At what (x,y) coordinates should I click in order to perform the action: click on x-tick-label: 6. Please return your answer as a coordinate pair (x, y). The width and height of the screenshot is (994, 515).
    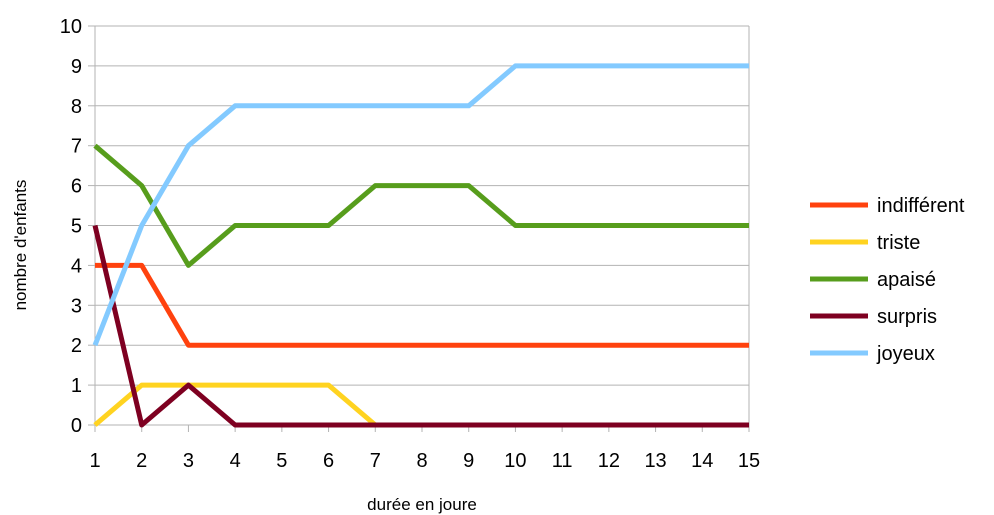
    Looking at the image, I should click on (328, 461).